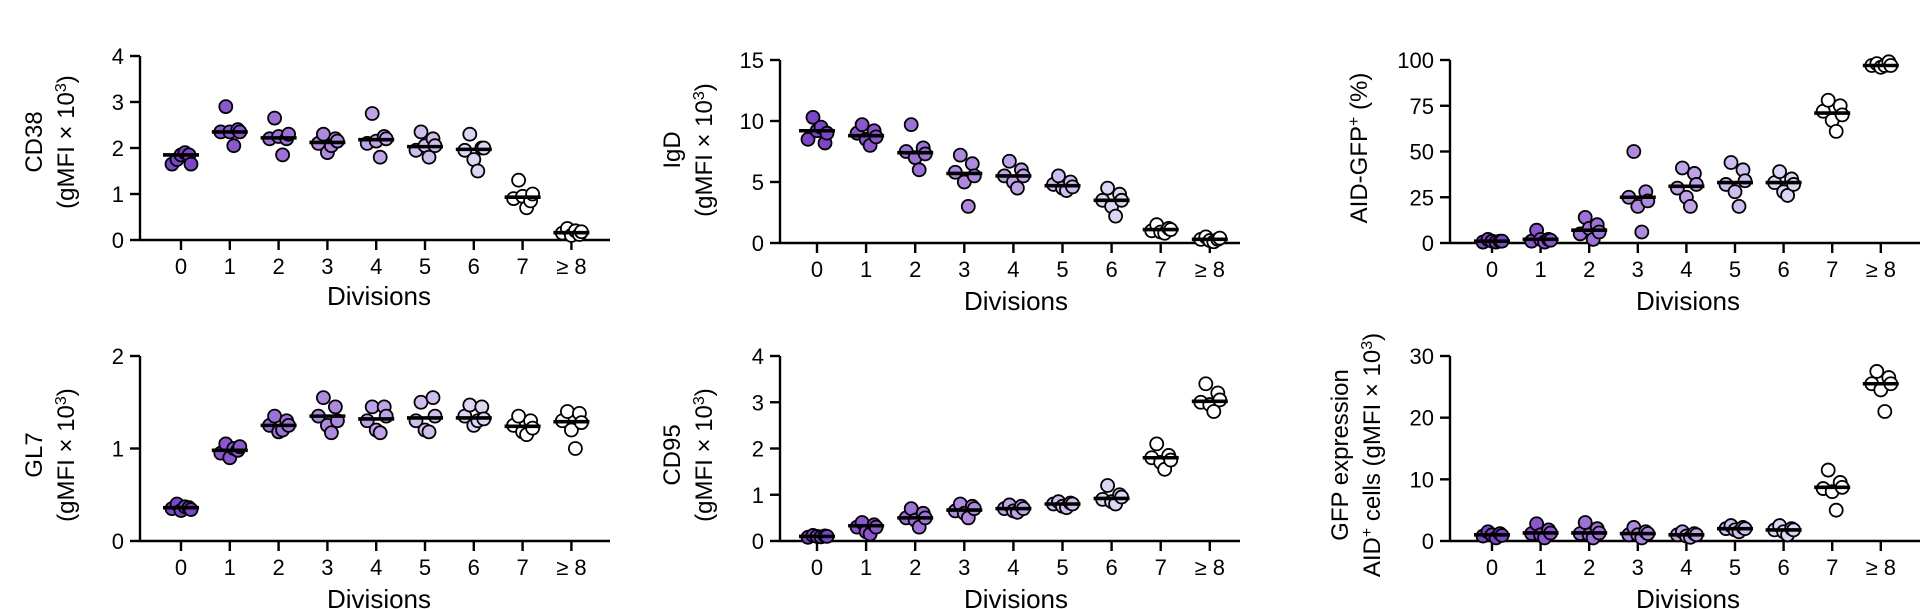 The image size is (1920, 609). What do you see at coordinates (1422, 152) in the screenshot?
I see `y-tick-label: 50` at bounding box center [1422, 152].